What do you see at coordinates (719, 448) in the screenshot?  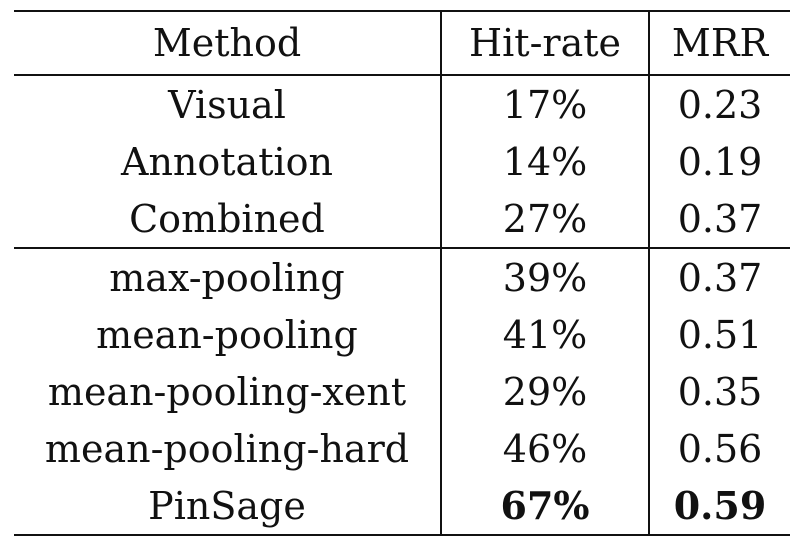 I see `mrr-cell: 0.56` at bounding box center [719, 448].